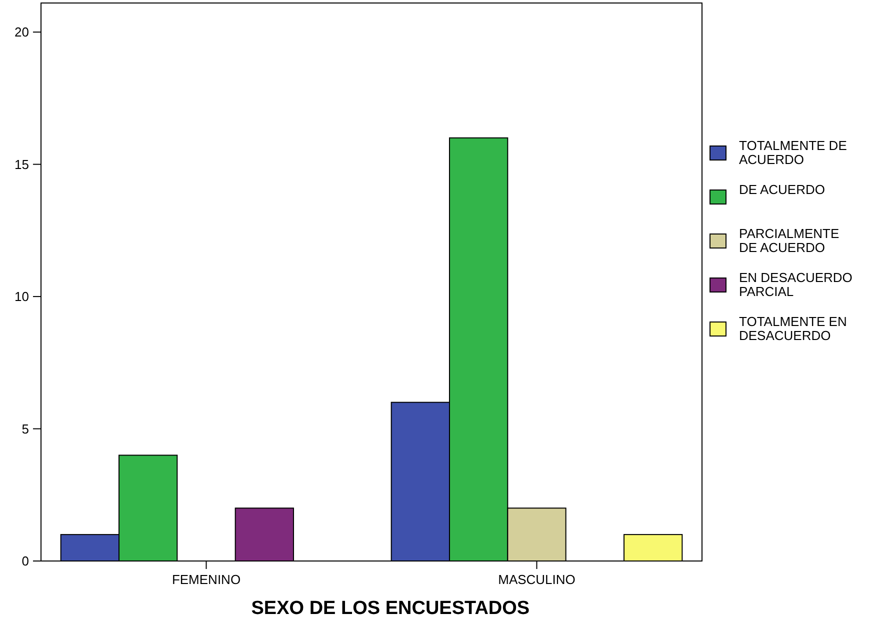 This screenshot has height=627, width=882. Describe the element at coordinates (25, 561) in the screenshot. I see `y-tick-label: 0` at that location.